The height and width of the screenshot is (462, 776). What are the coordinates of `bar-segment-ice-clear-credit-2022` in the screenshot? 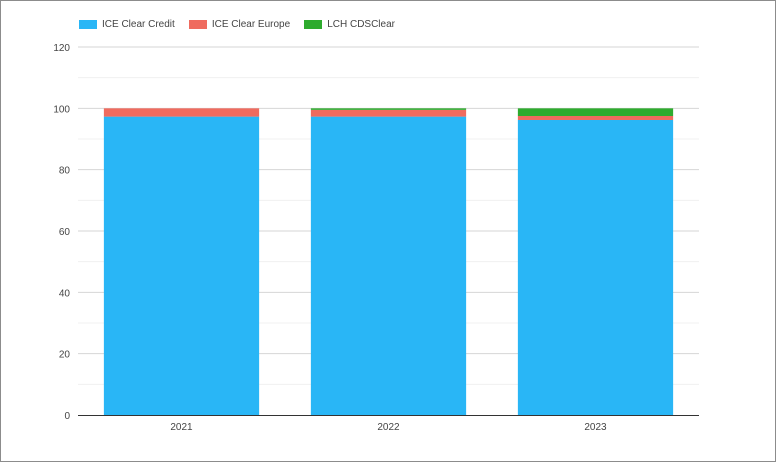 It's located at (388, 265).